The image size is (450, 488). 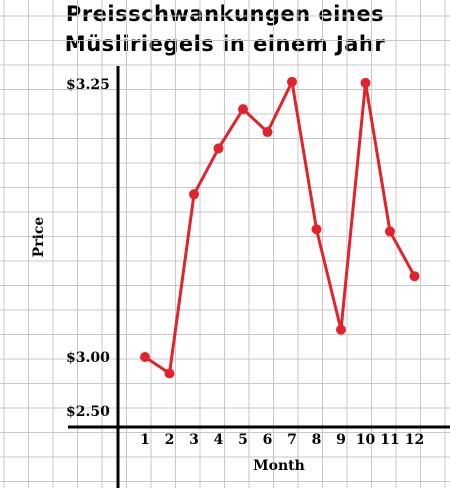 What do you see at coordinates (282, 440) in the screenshot?
I see `x-tick-labels: 1 2 3 4 5 6 7 8 9 10 11 12` at bounding box center [282, 440].